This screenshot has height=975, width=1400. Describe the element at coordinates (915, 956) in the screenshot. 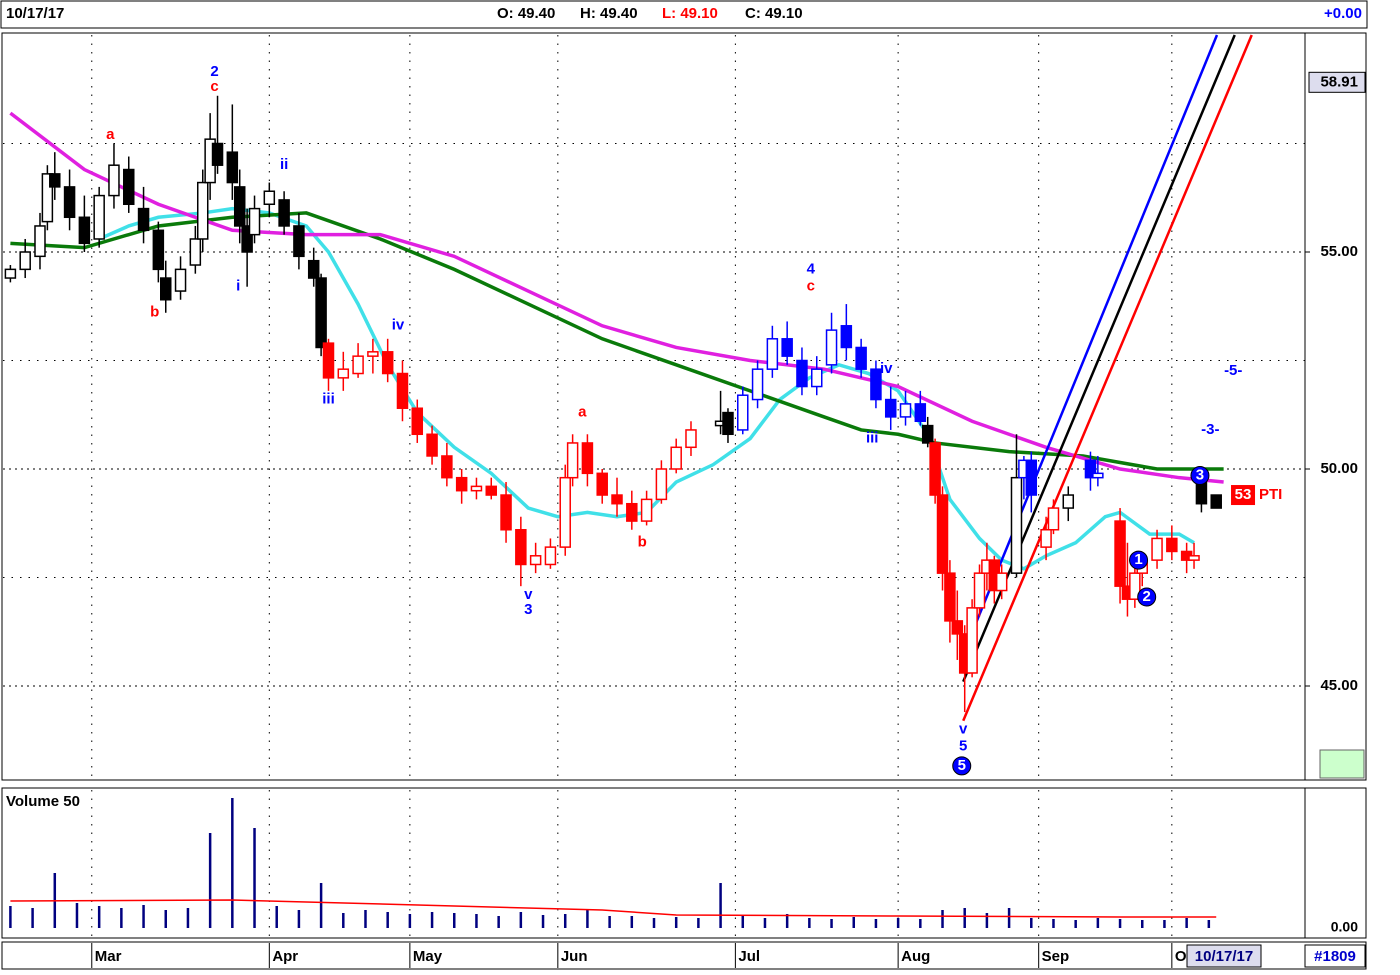

I see `x-tick-label: Aug` at that location.